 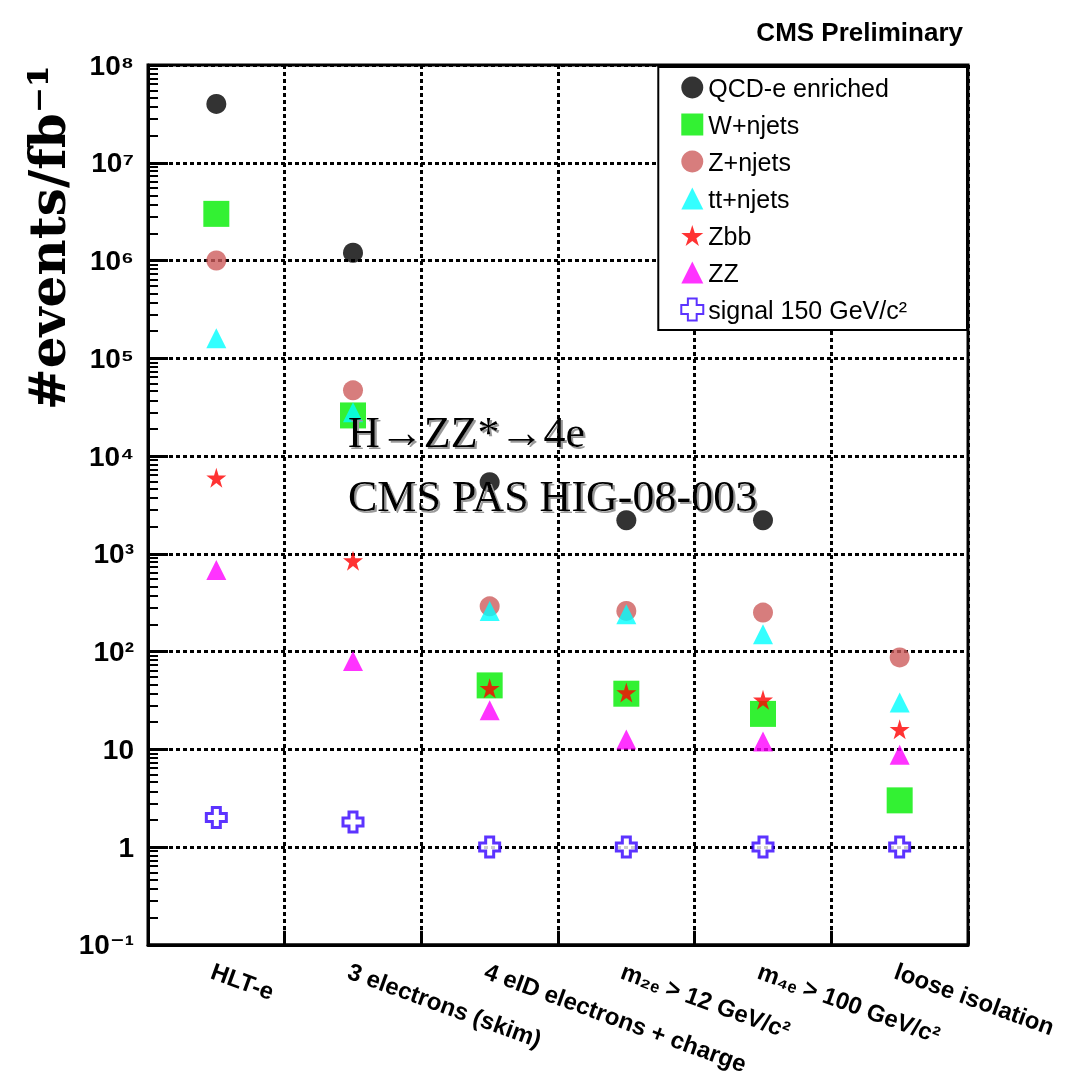 I want to click on annotation: CMS PAS HIG-08-003, so click(x=553, y=496).